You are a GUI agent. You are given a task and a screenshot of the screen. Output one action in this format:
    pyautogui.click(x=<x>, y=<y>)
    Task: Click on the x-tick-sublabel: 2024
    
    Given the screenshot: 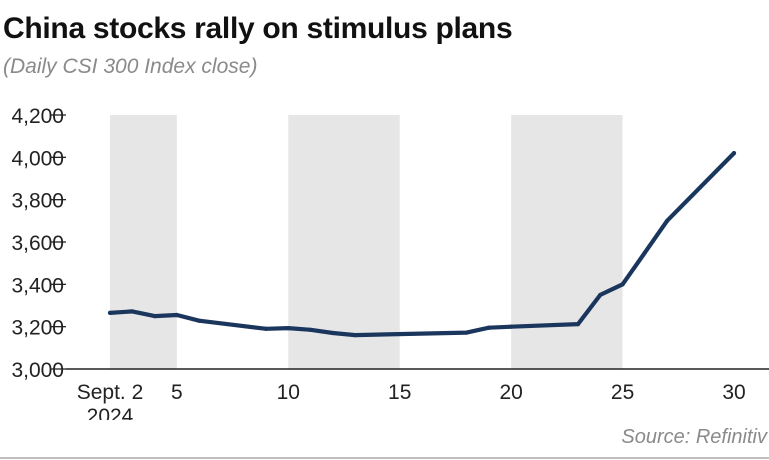 What is the action you would take?
    pyautogui.click(x=110, y=412)
    